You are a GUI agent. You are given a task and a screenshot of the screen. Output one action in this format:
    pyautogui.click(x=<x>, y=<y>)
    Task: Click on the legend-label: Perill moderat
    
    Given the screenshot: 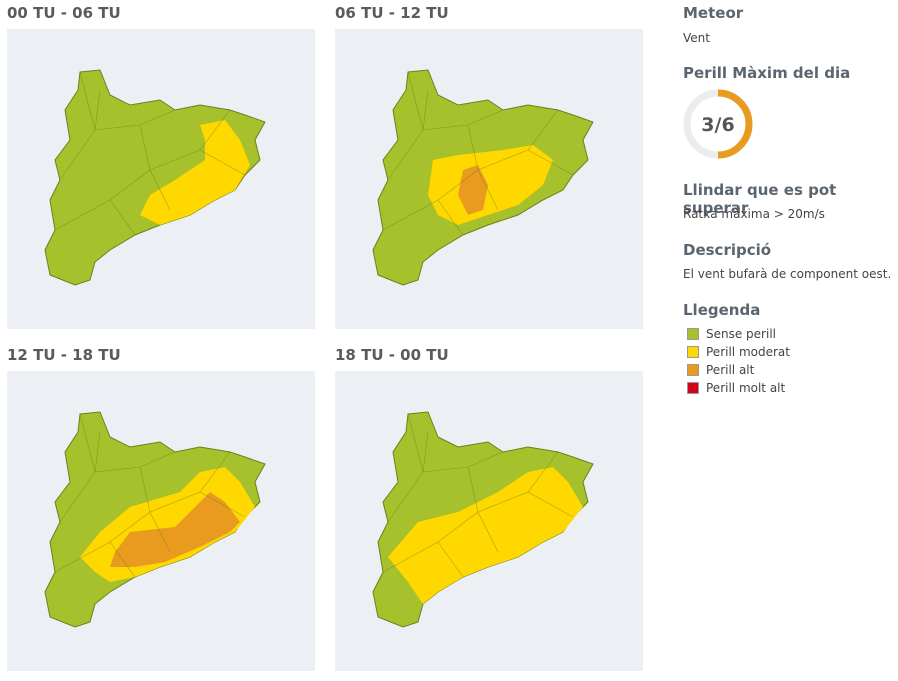 What is the action you would take?
    pyautogui.click(x=748, y=352)
    